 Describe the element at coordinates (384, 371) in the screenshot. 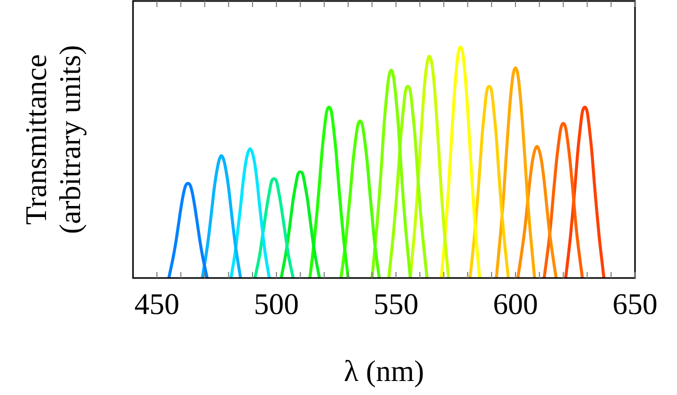

I see `x-axis-title: λ (nm)` at that location.